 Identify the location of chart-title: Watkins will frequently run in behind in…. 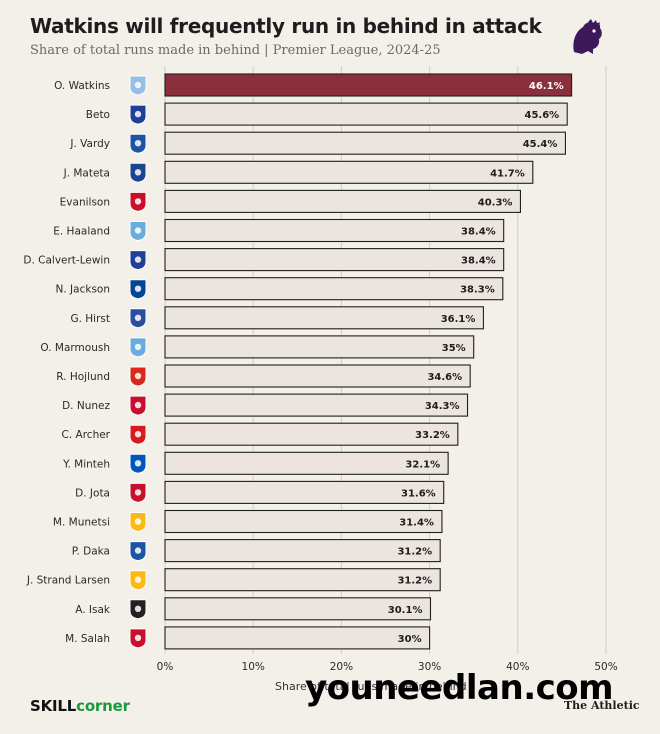
(286, 26).